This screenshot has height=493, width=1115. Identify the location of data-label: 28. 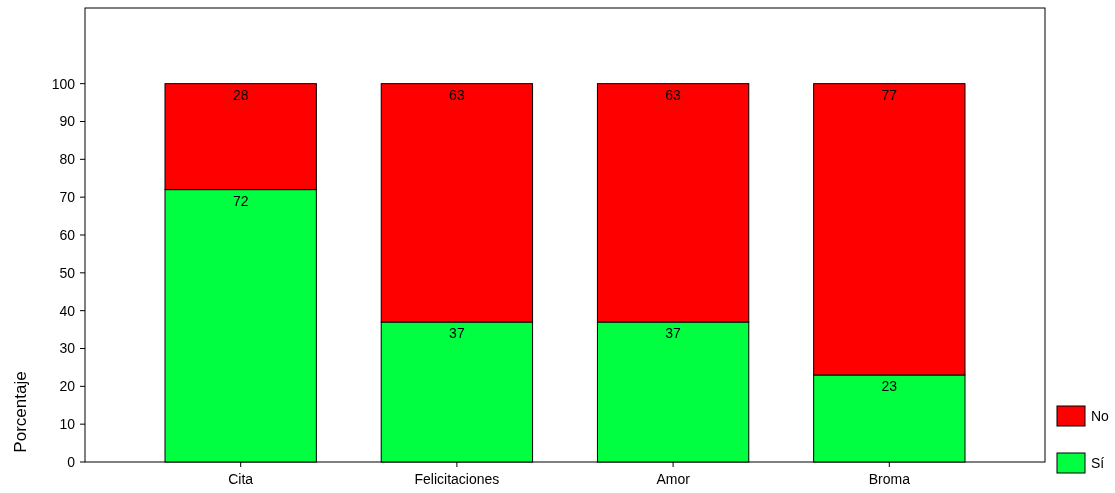
(240, 94).